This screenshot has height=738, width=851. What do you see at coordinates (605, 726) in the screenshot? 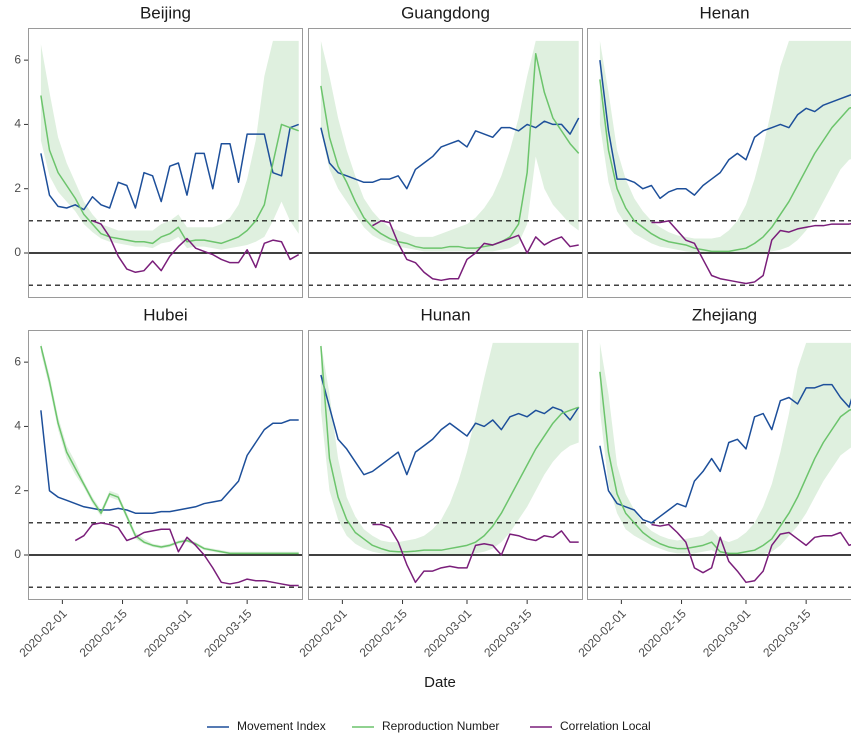
I see `legend-label: Correlation Local` at bounding box center [605, 726].